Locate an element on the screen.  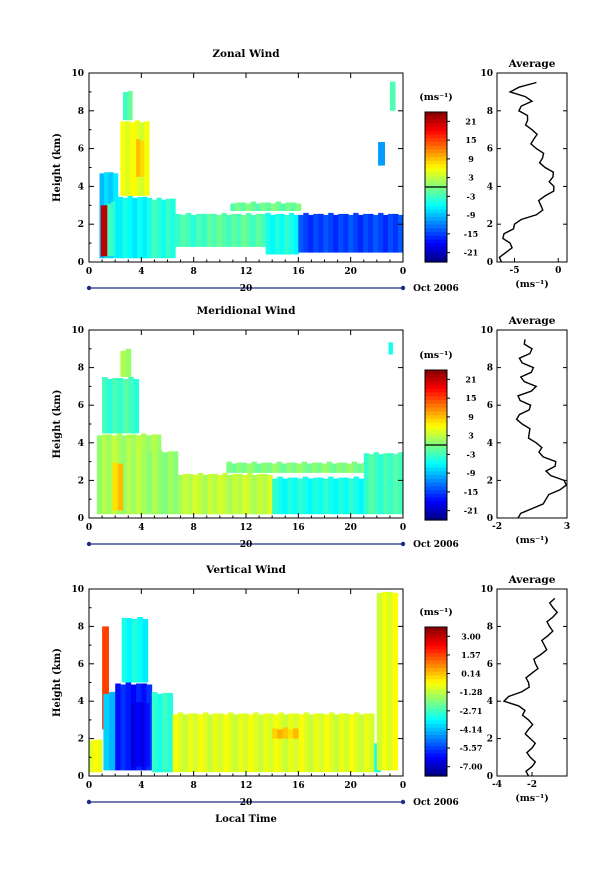
avg-y-tick-label: 2 is located at coordinates (490, 481).